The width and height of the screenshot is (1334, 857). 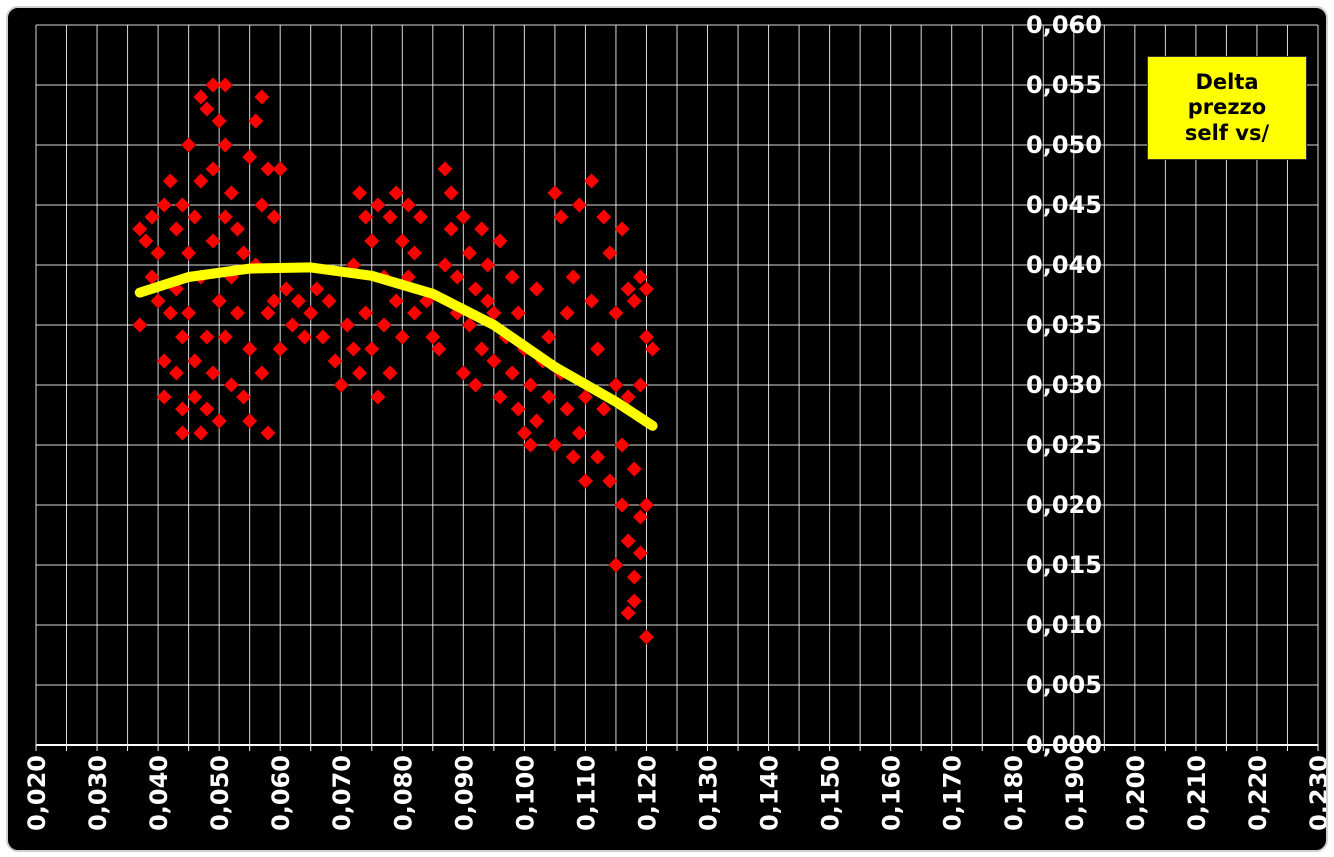 What do you see at coordinates (1064, 625) in the screenshot?
I see `y-tick-label: 0,010` at bounding box center [1064, 625].